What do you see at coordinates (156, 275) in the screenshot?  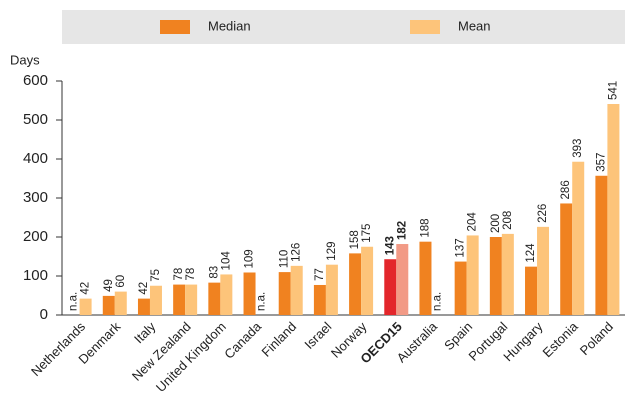 I see `value-label: 75` at bounding box center [156, 275].